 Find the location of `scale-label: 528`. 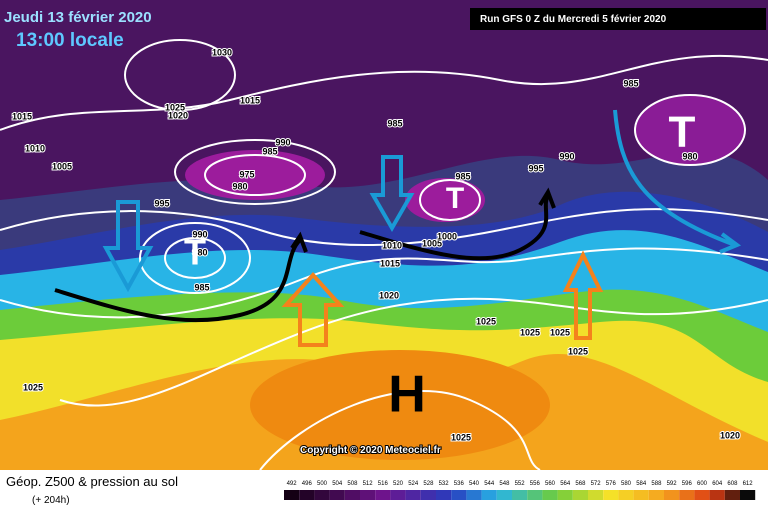

scale-label: 528 is located at coordinates (428, 484).